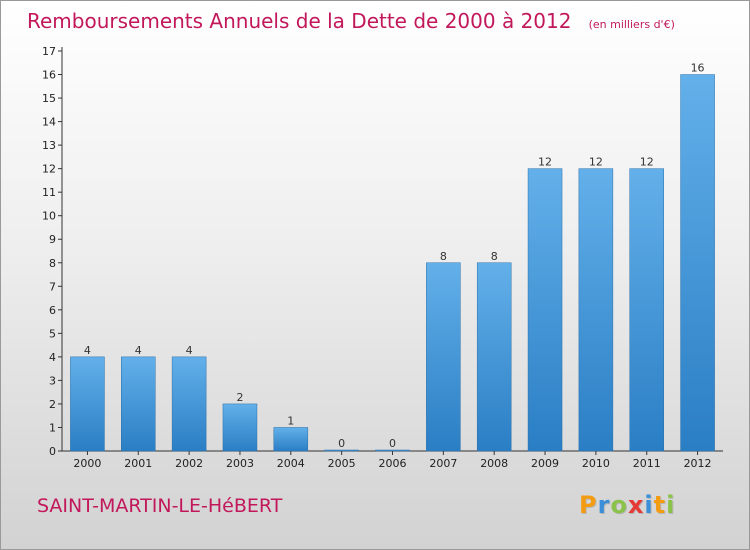 The image size is (750, 550). What do you see at coordinates (588, 505) in the screenshot?
I see `logo-letter: P` at bounding box center [588, 505].